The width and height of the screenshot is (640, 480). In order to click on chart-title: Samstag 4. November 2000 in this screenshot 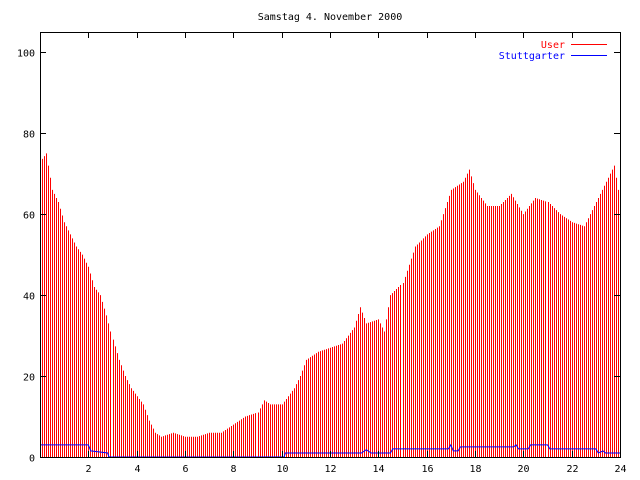, I will do `click(330, 17)`.